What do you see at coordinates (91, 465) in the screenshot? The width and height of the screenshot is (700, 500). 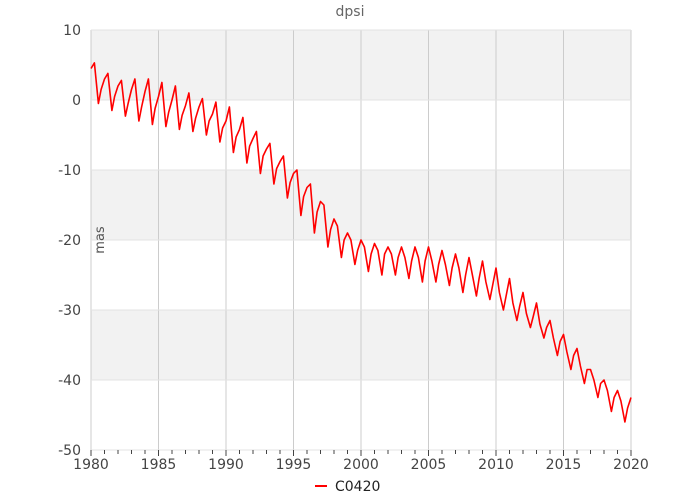 I see `x-tick-label: 1980` at bounding box center [91, 465].